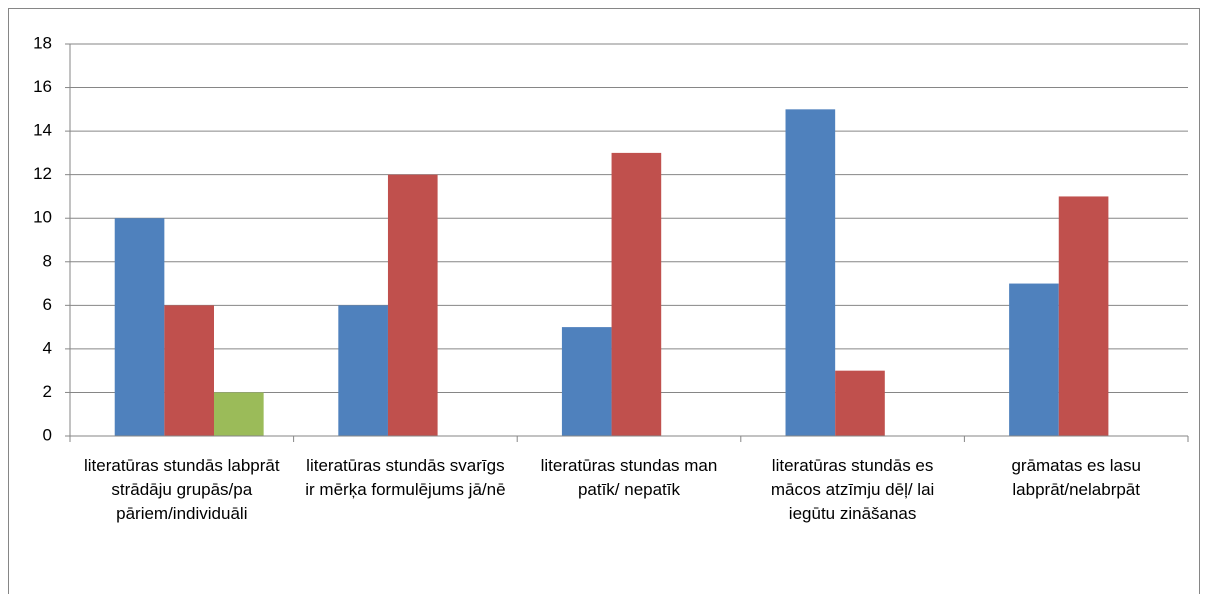 This screenshot has height=594, width=1208. Describe the element at coordinates (42, 86) in the screenshot. I see `y-tick-label: 16` at that location.